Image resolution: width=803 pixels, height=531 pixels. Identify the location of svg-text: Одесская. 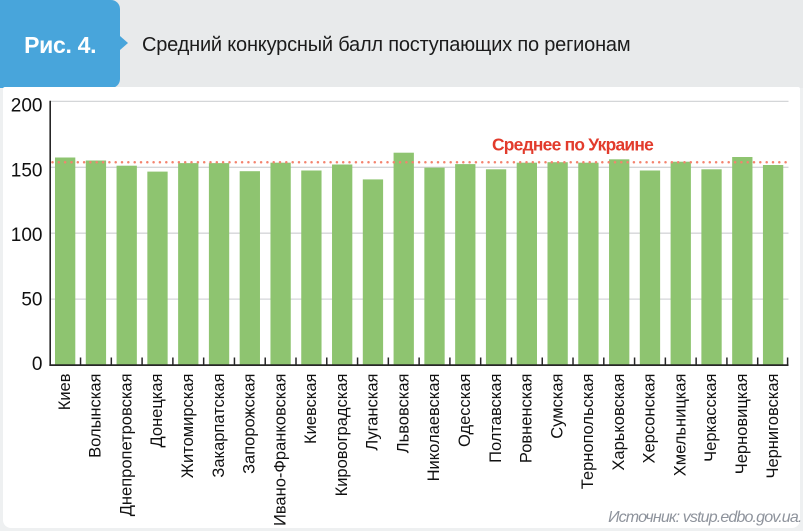
(465, 410).